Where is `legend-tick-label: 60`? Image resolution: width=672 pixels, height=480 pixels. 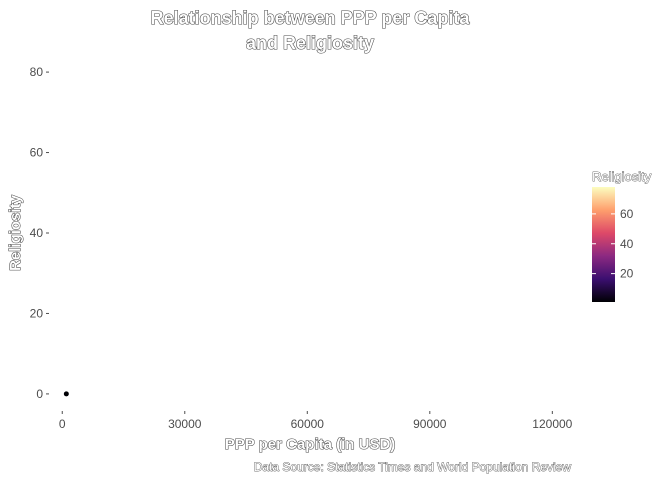 legend-tick-label: 60 is located at coordinates (627, 214).